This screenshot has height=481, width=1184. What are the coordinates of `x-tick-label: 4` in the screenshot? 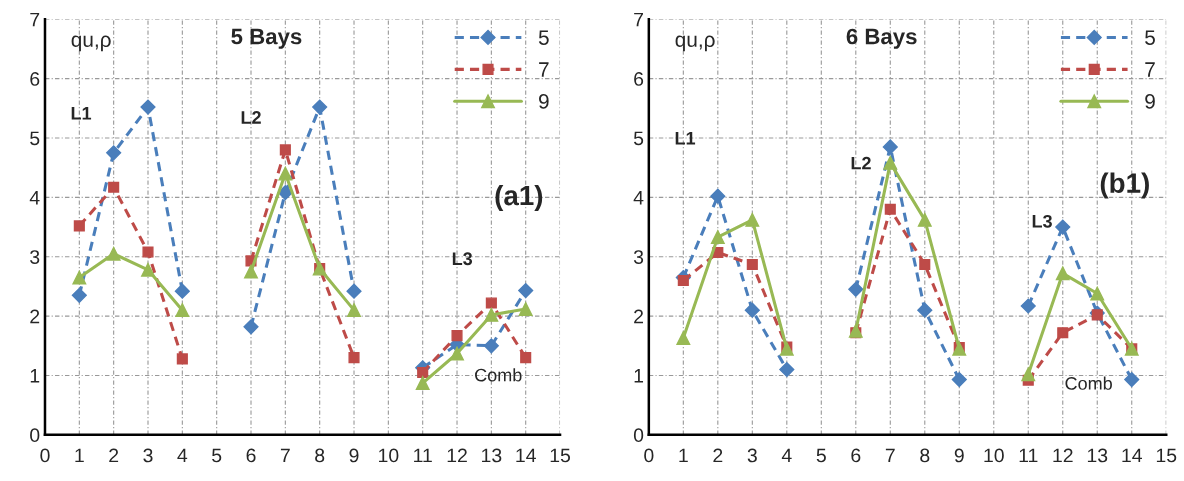 It's located at (182, 455).